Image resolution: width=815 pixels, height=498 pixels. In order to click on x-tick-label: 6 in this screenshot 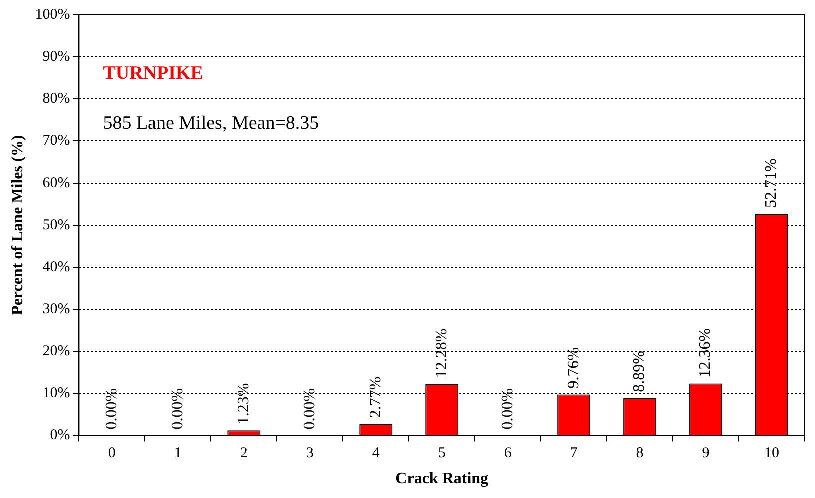, I will do `click(508, 454)`.